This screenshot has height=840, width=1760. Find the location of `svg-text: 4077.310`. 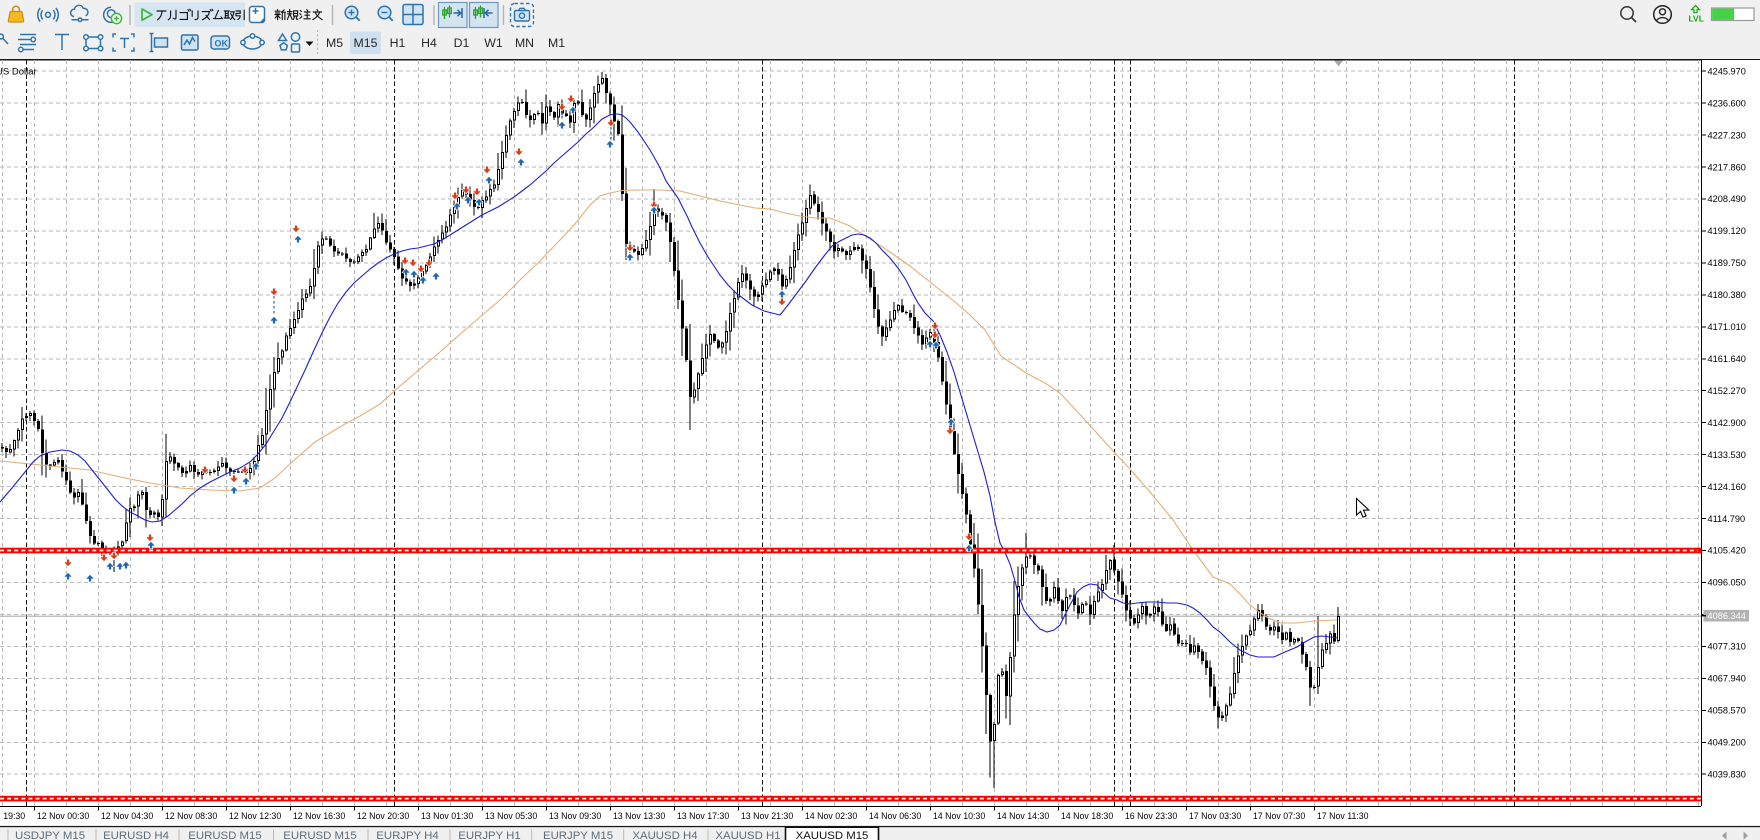

svg-text: 4077.310 is located at coordinates (1727, 647).